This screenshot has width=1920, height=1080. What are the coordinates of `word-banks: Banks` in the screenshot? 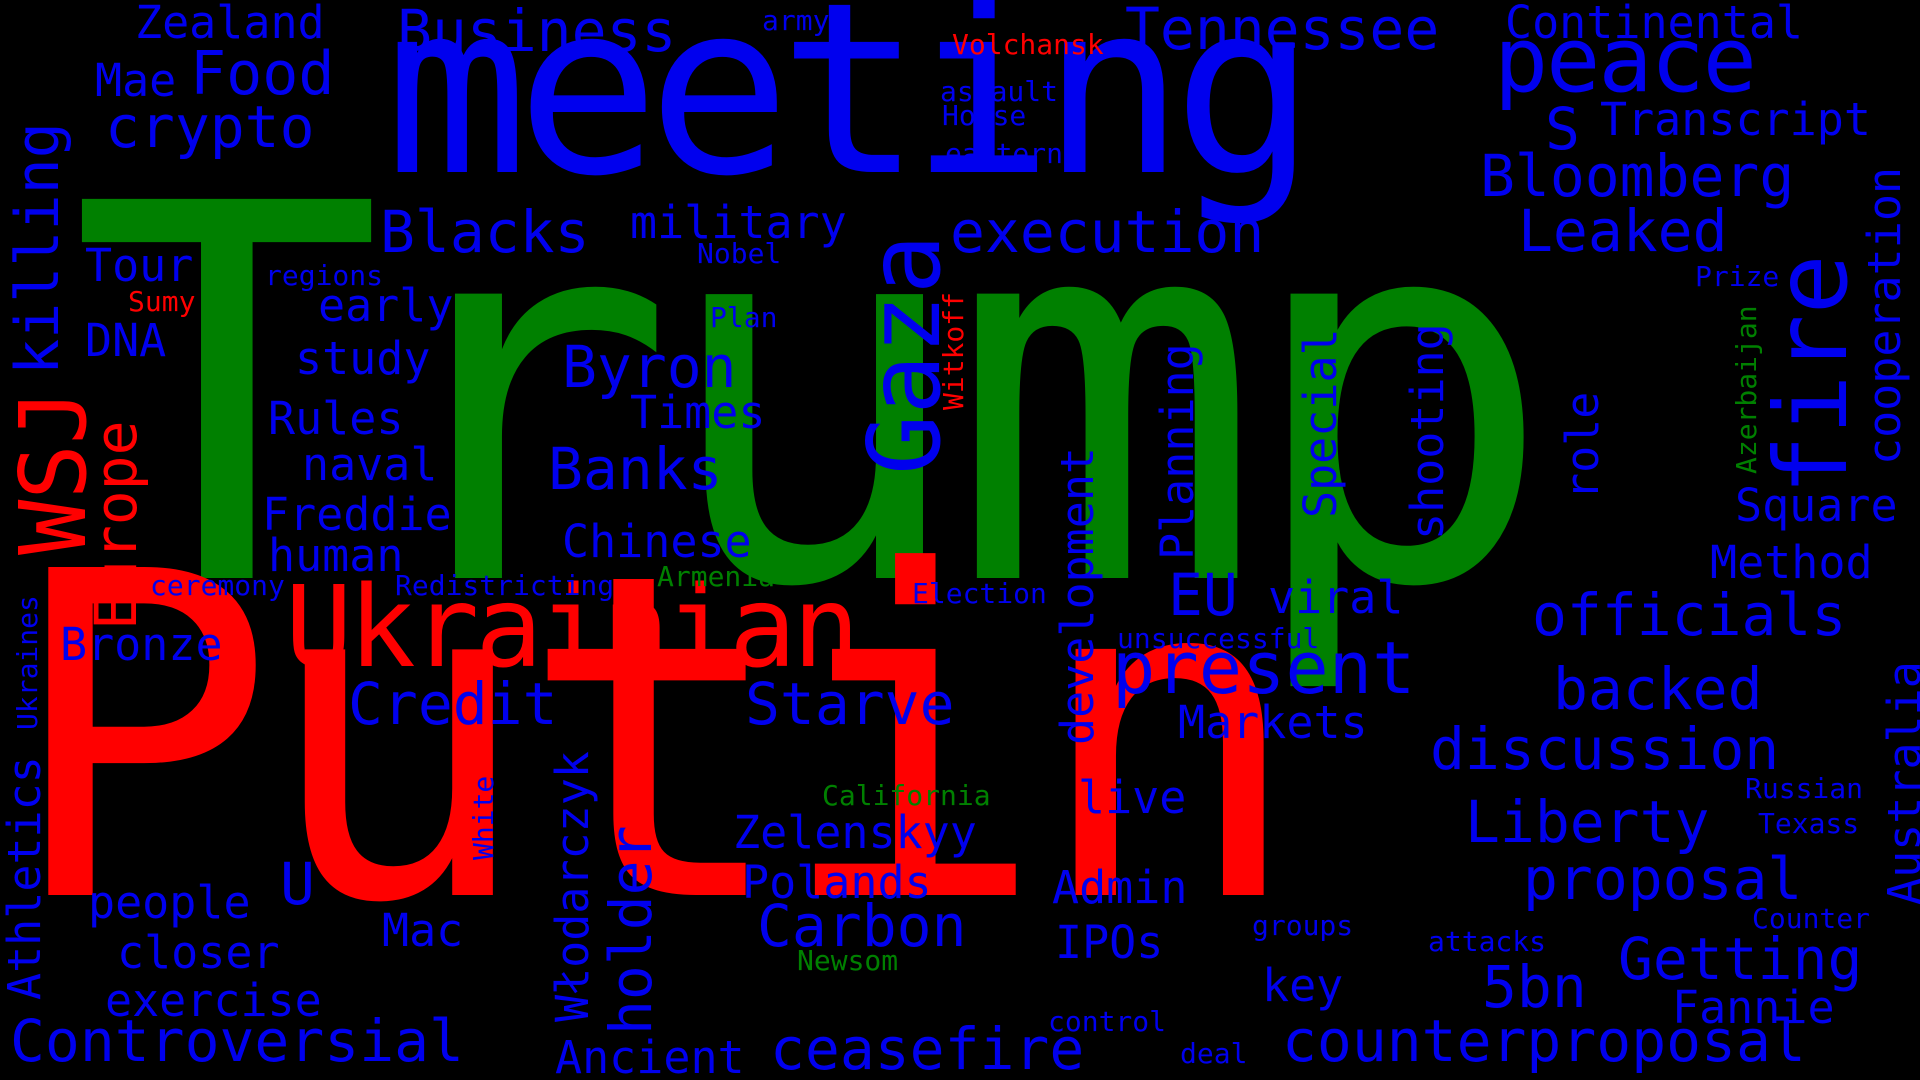 It's located at (635, 469).